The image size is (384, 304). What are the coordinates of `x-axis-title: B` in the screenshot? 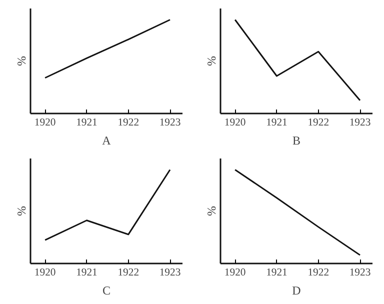 It's located at (296, 141).